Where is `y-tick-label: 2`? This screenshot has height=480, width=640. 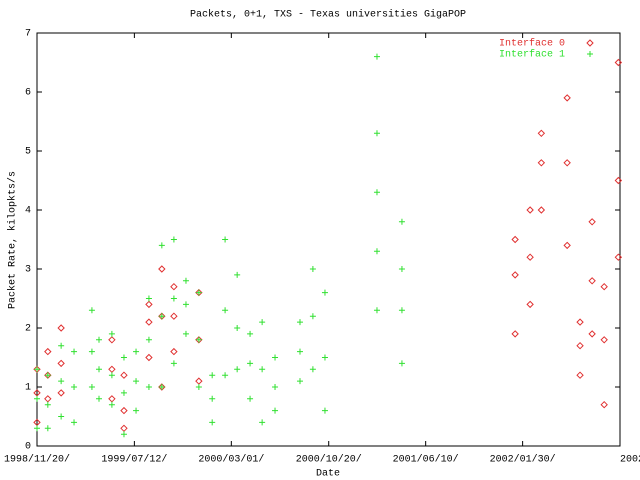
y-tick-label: 2 is located at coordinates (28, 329).